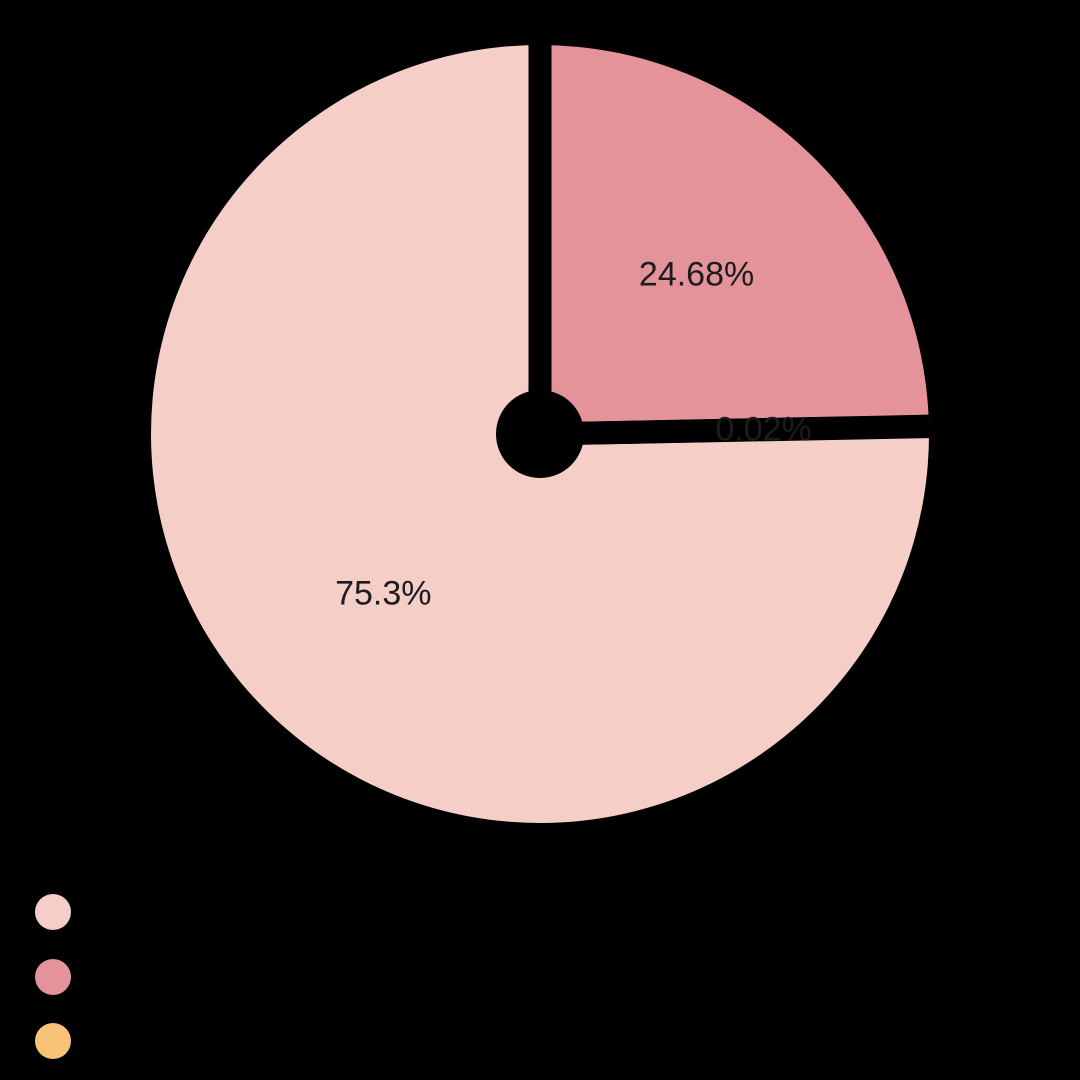  Describe the element at coordinates (53, 1041) in the screenshot. I see `legend-swatch-legend-orange` at that location.